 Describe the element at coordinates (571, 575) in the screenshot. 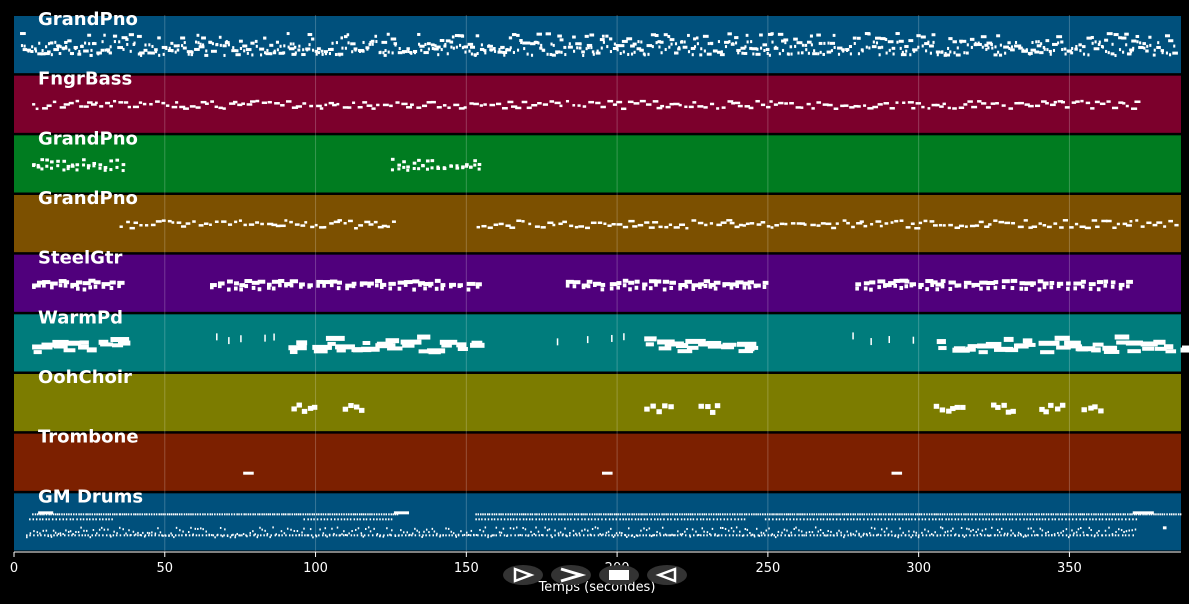

I see `forward-button` at that location.